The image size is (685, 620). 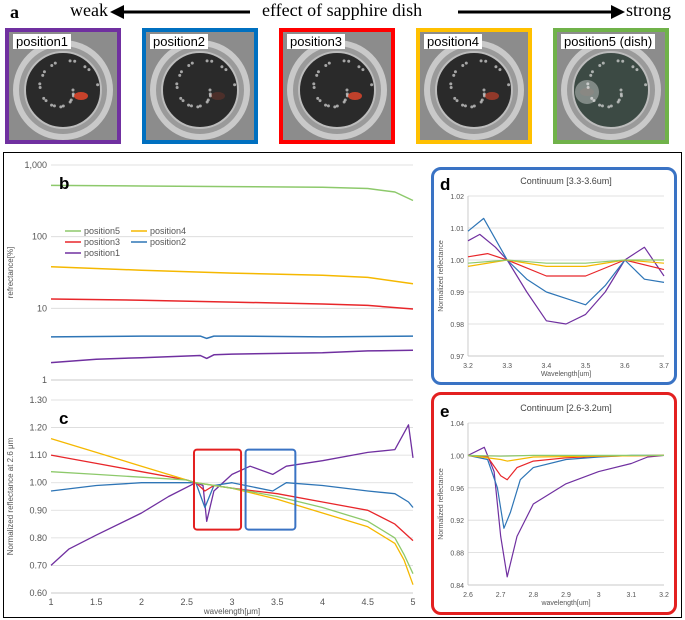 What do you see at coordinates (217, 489) in the screenshot?
I see `highlight-box-2.6-3.2` at bounding box center [217, 489].